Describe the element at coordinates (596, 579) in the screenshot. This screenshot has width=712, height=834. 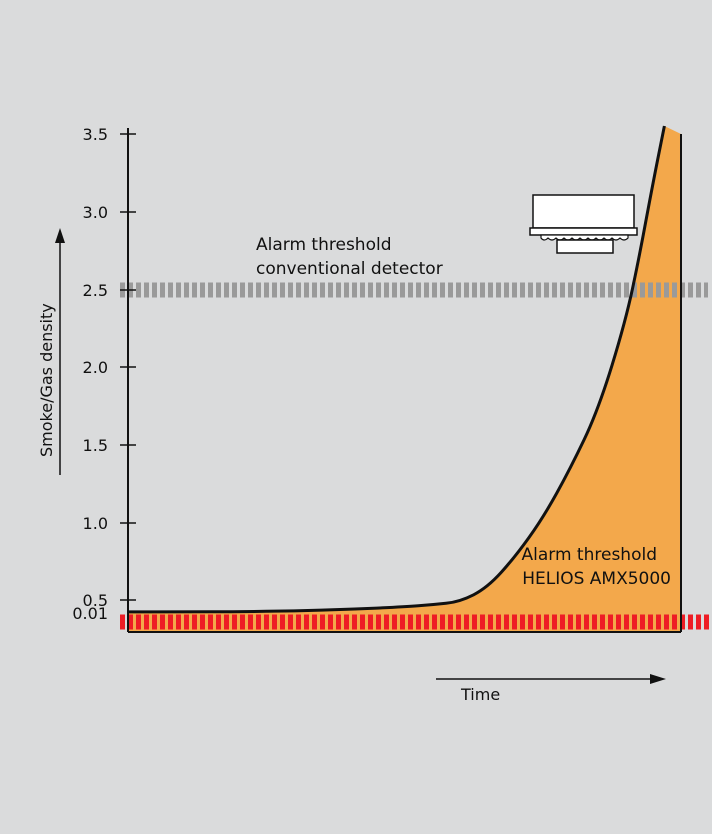
I see `helios-label-line2: HELIOS AMX5000` at that location.